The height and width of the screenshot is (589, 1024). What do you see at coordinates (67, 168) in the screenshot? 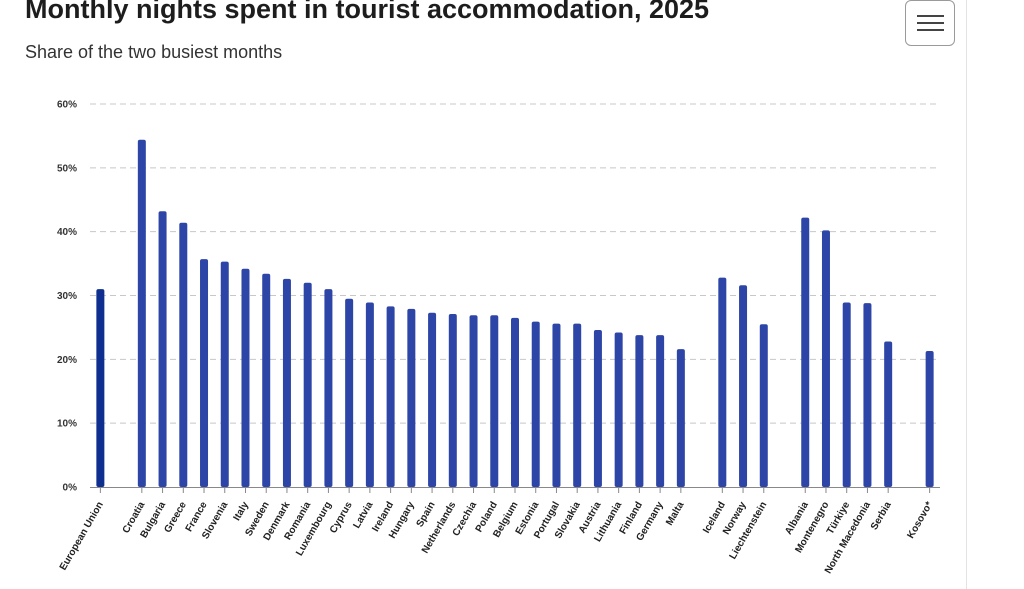
I see `y-tick-label: 50%` at bounding box center [67, 168].